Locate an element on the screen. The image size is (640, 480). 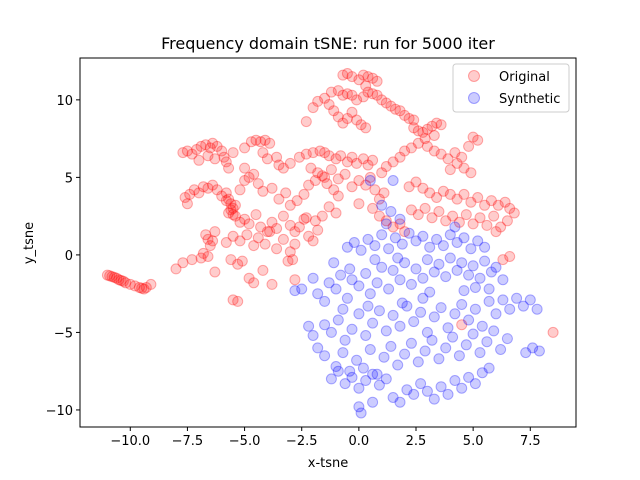
x-axis-label: x-tsne is located at coordinates (328, 463).